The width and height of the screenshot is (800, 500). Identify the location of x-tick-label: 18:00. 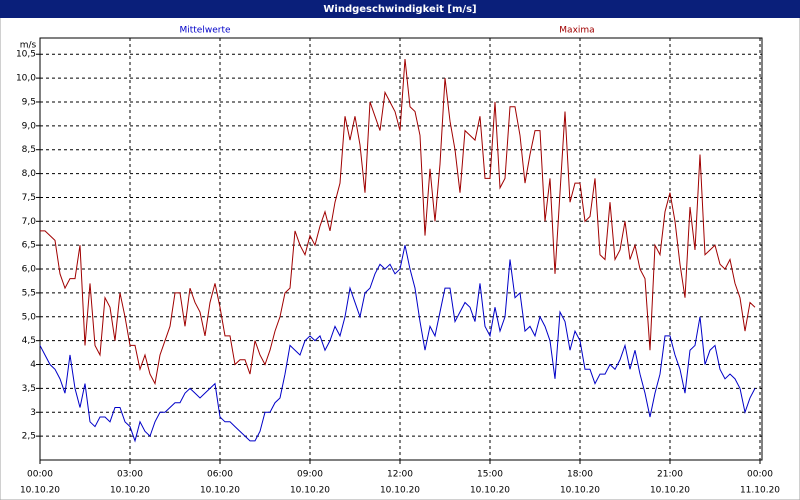
(580, 475).